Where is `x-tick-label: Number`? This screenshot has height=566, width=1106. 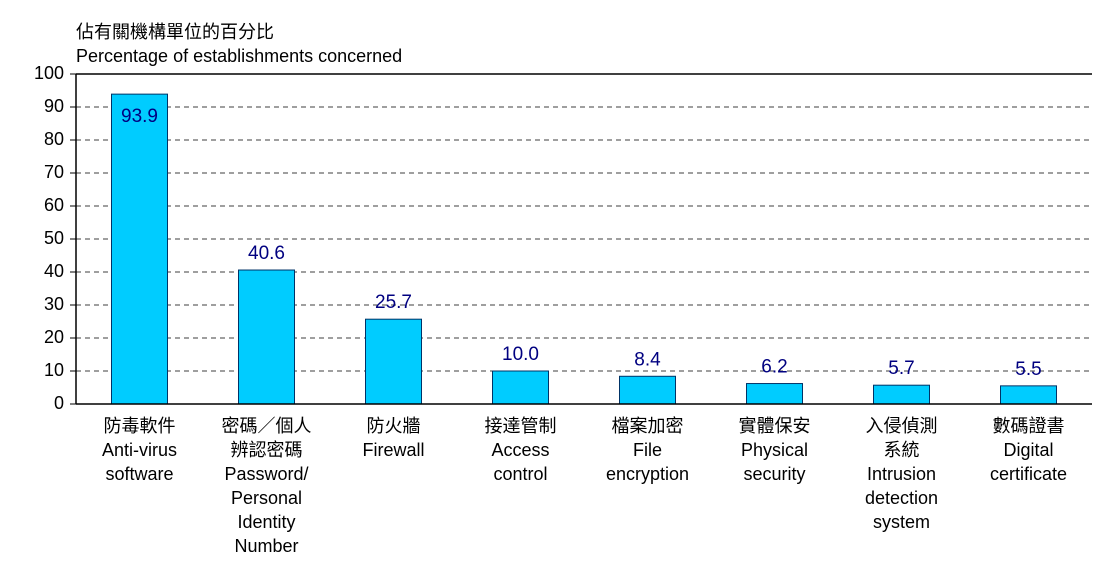 x-tick-label: Number is located at coordinates (266, 546).